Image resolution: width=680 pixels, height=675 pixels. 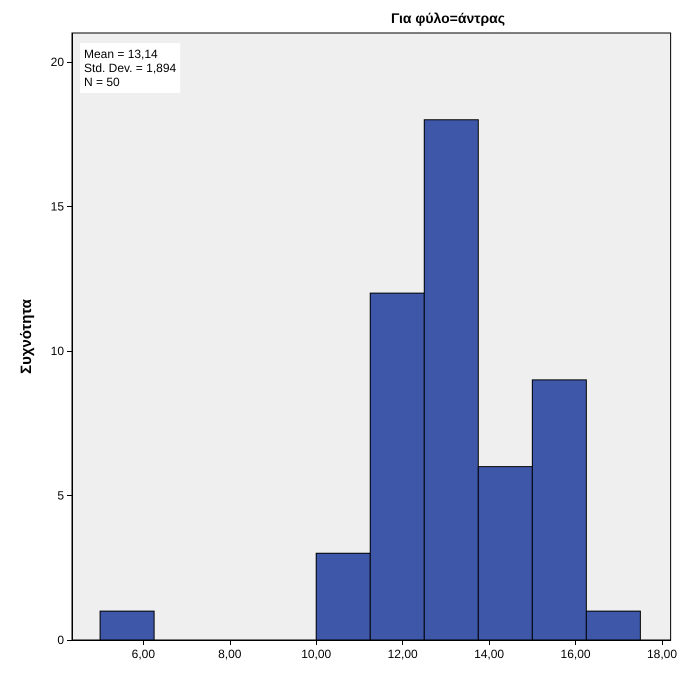 What do you see at coordinates (57, 351) in the screenshot?
I see `y-tick-label: 10` at bounding box center [57, 351].